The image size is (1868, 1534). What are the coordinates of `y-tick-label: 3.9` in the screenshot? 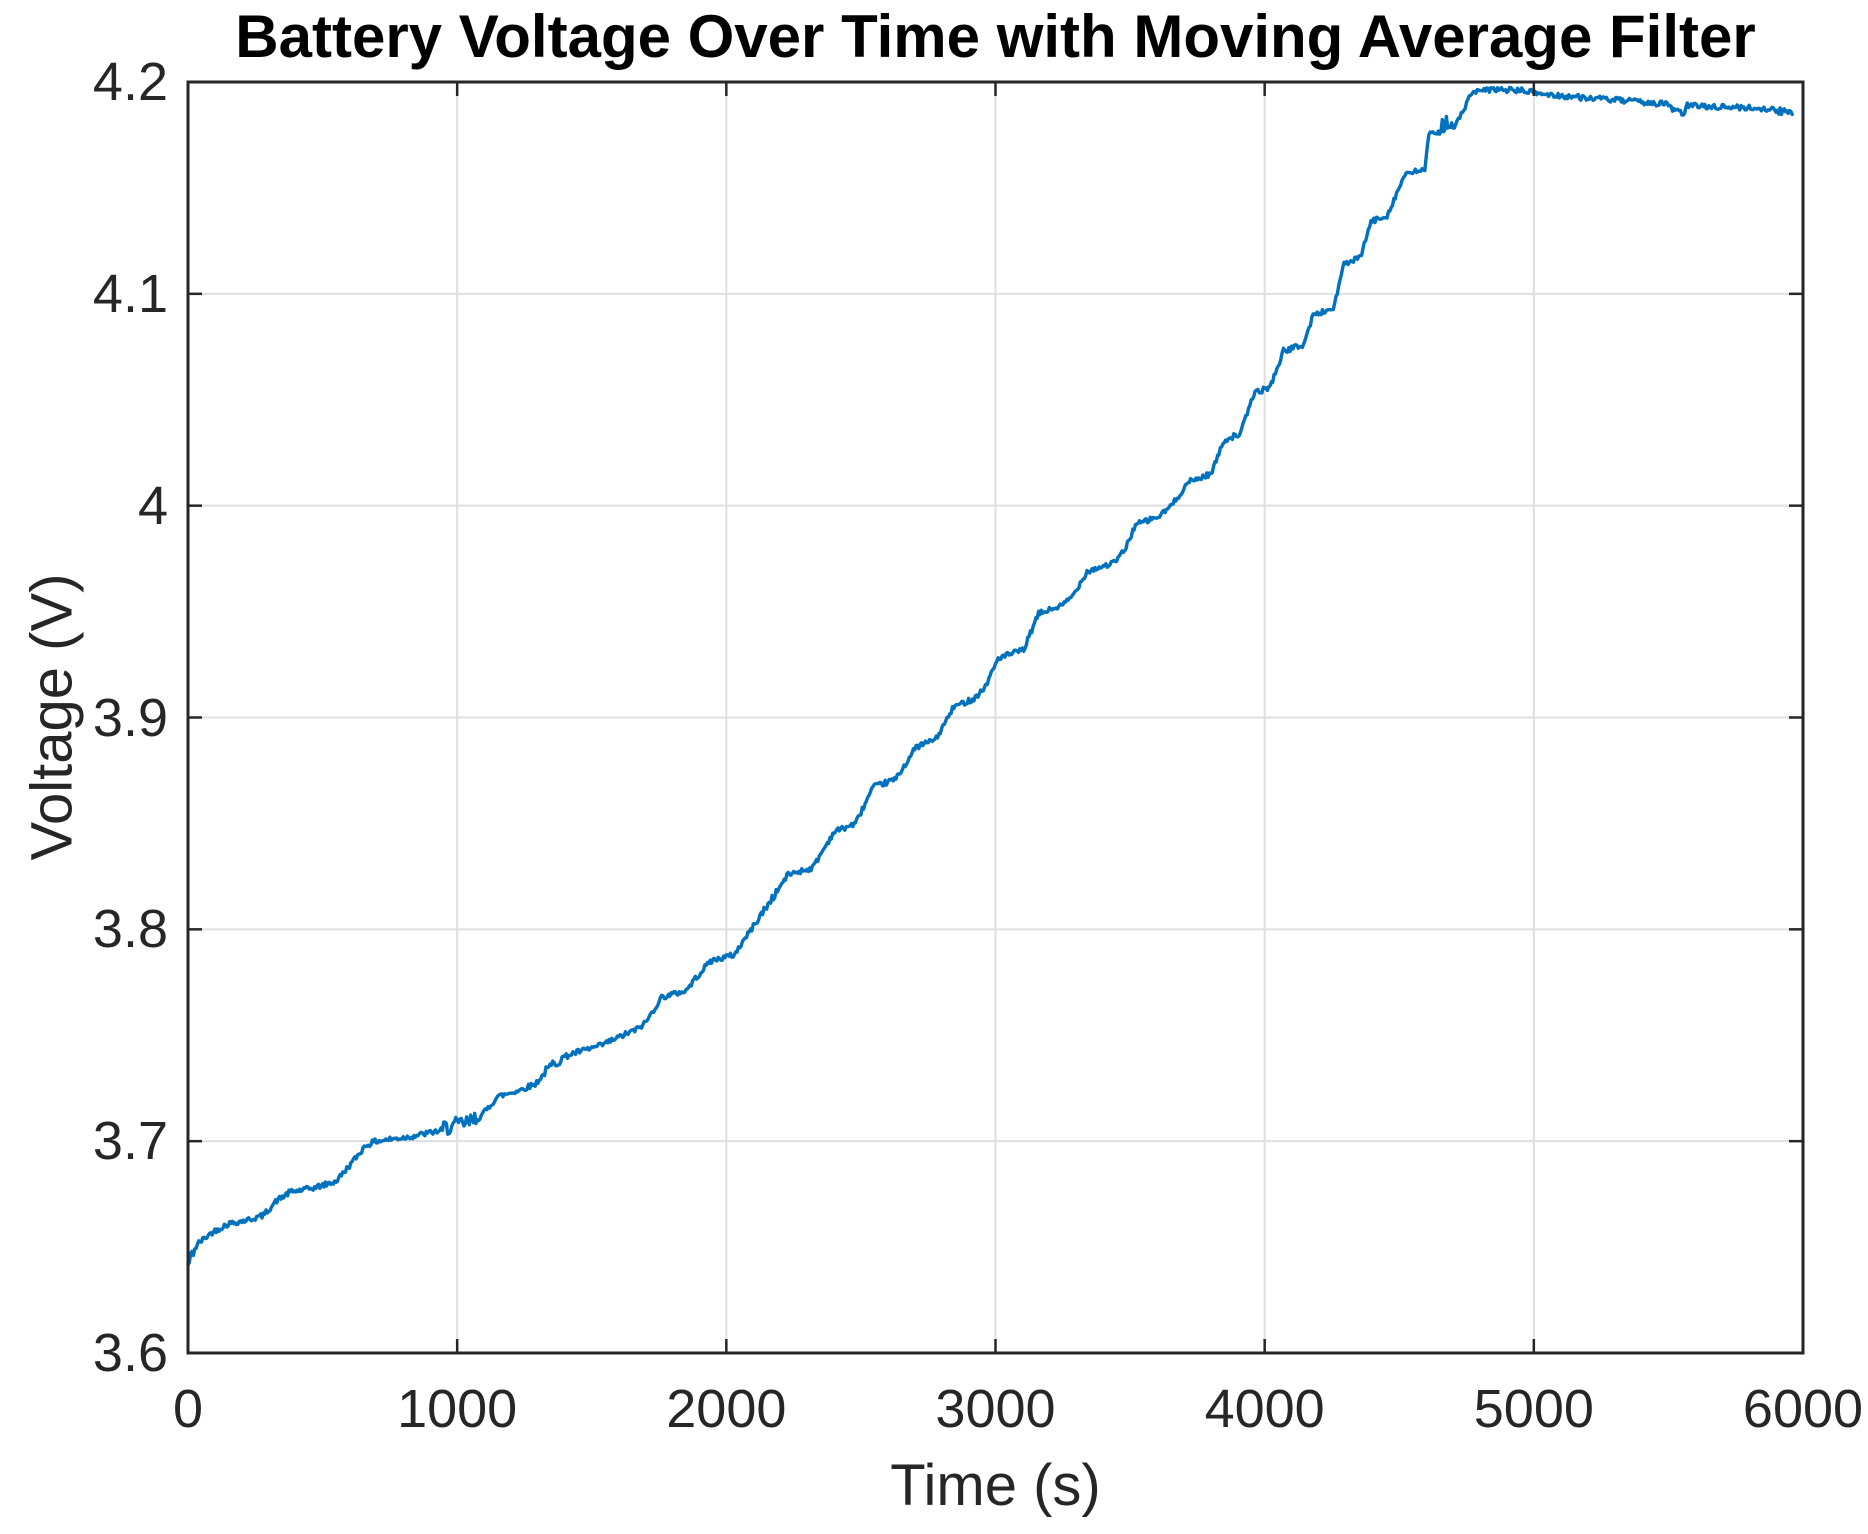 It's located at (130, 717).